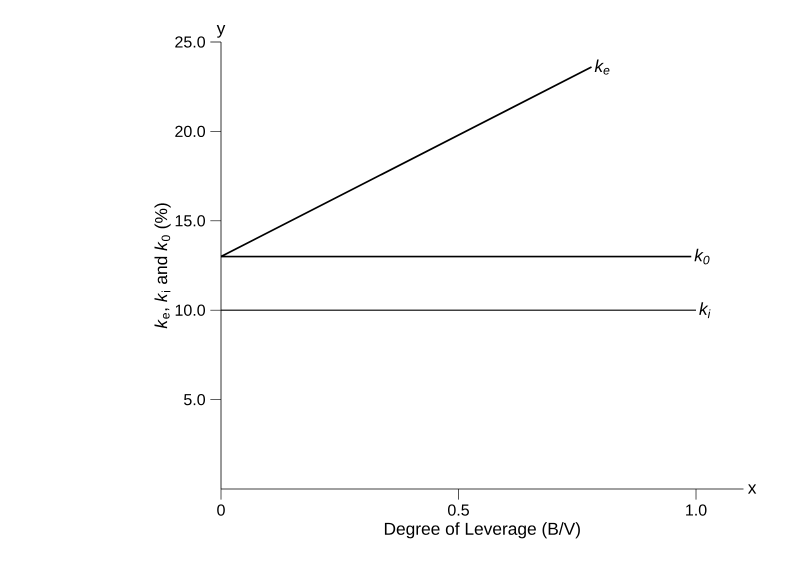  What do you see at coordinates (458, 510) in the screenshot?
I see `x-tick-label: 0.5` at bounding box center [458, 510].